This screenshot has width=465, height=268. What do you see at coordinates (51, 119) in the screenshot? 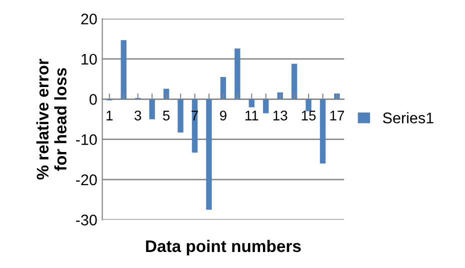
I see `y-axis-title: % relative error for head loss` at bounding box center [51, 119].